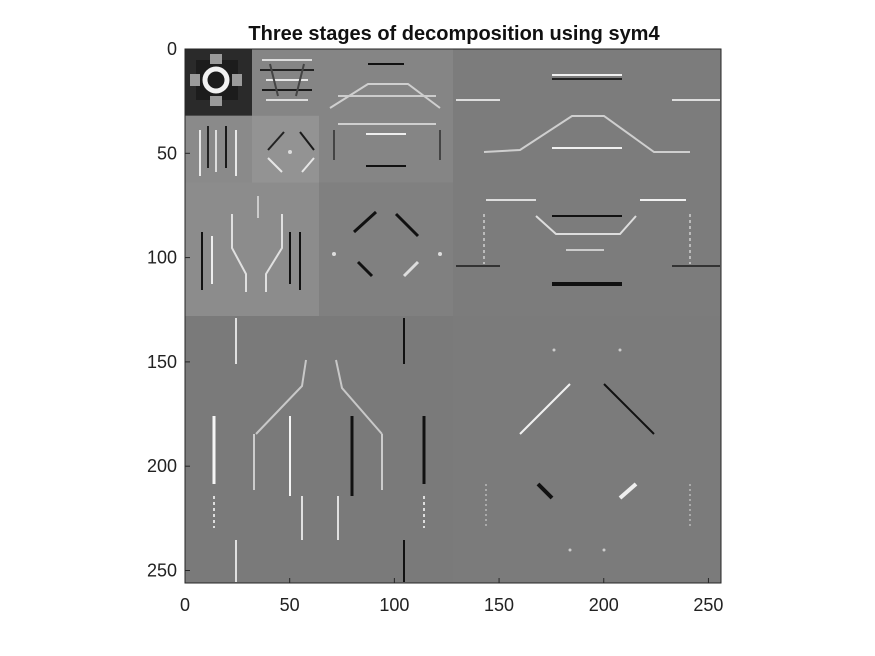 The height and width of the screenshot is (656, 875). Describe the element at coordinates (499, 605) in the screenshot. I see `x-tick-label: 150` at that location.